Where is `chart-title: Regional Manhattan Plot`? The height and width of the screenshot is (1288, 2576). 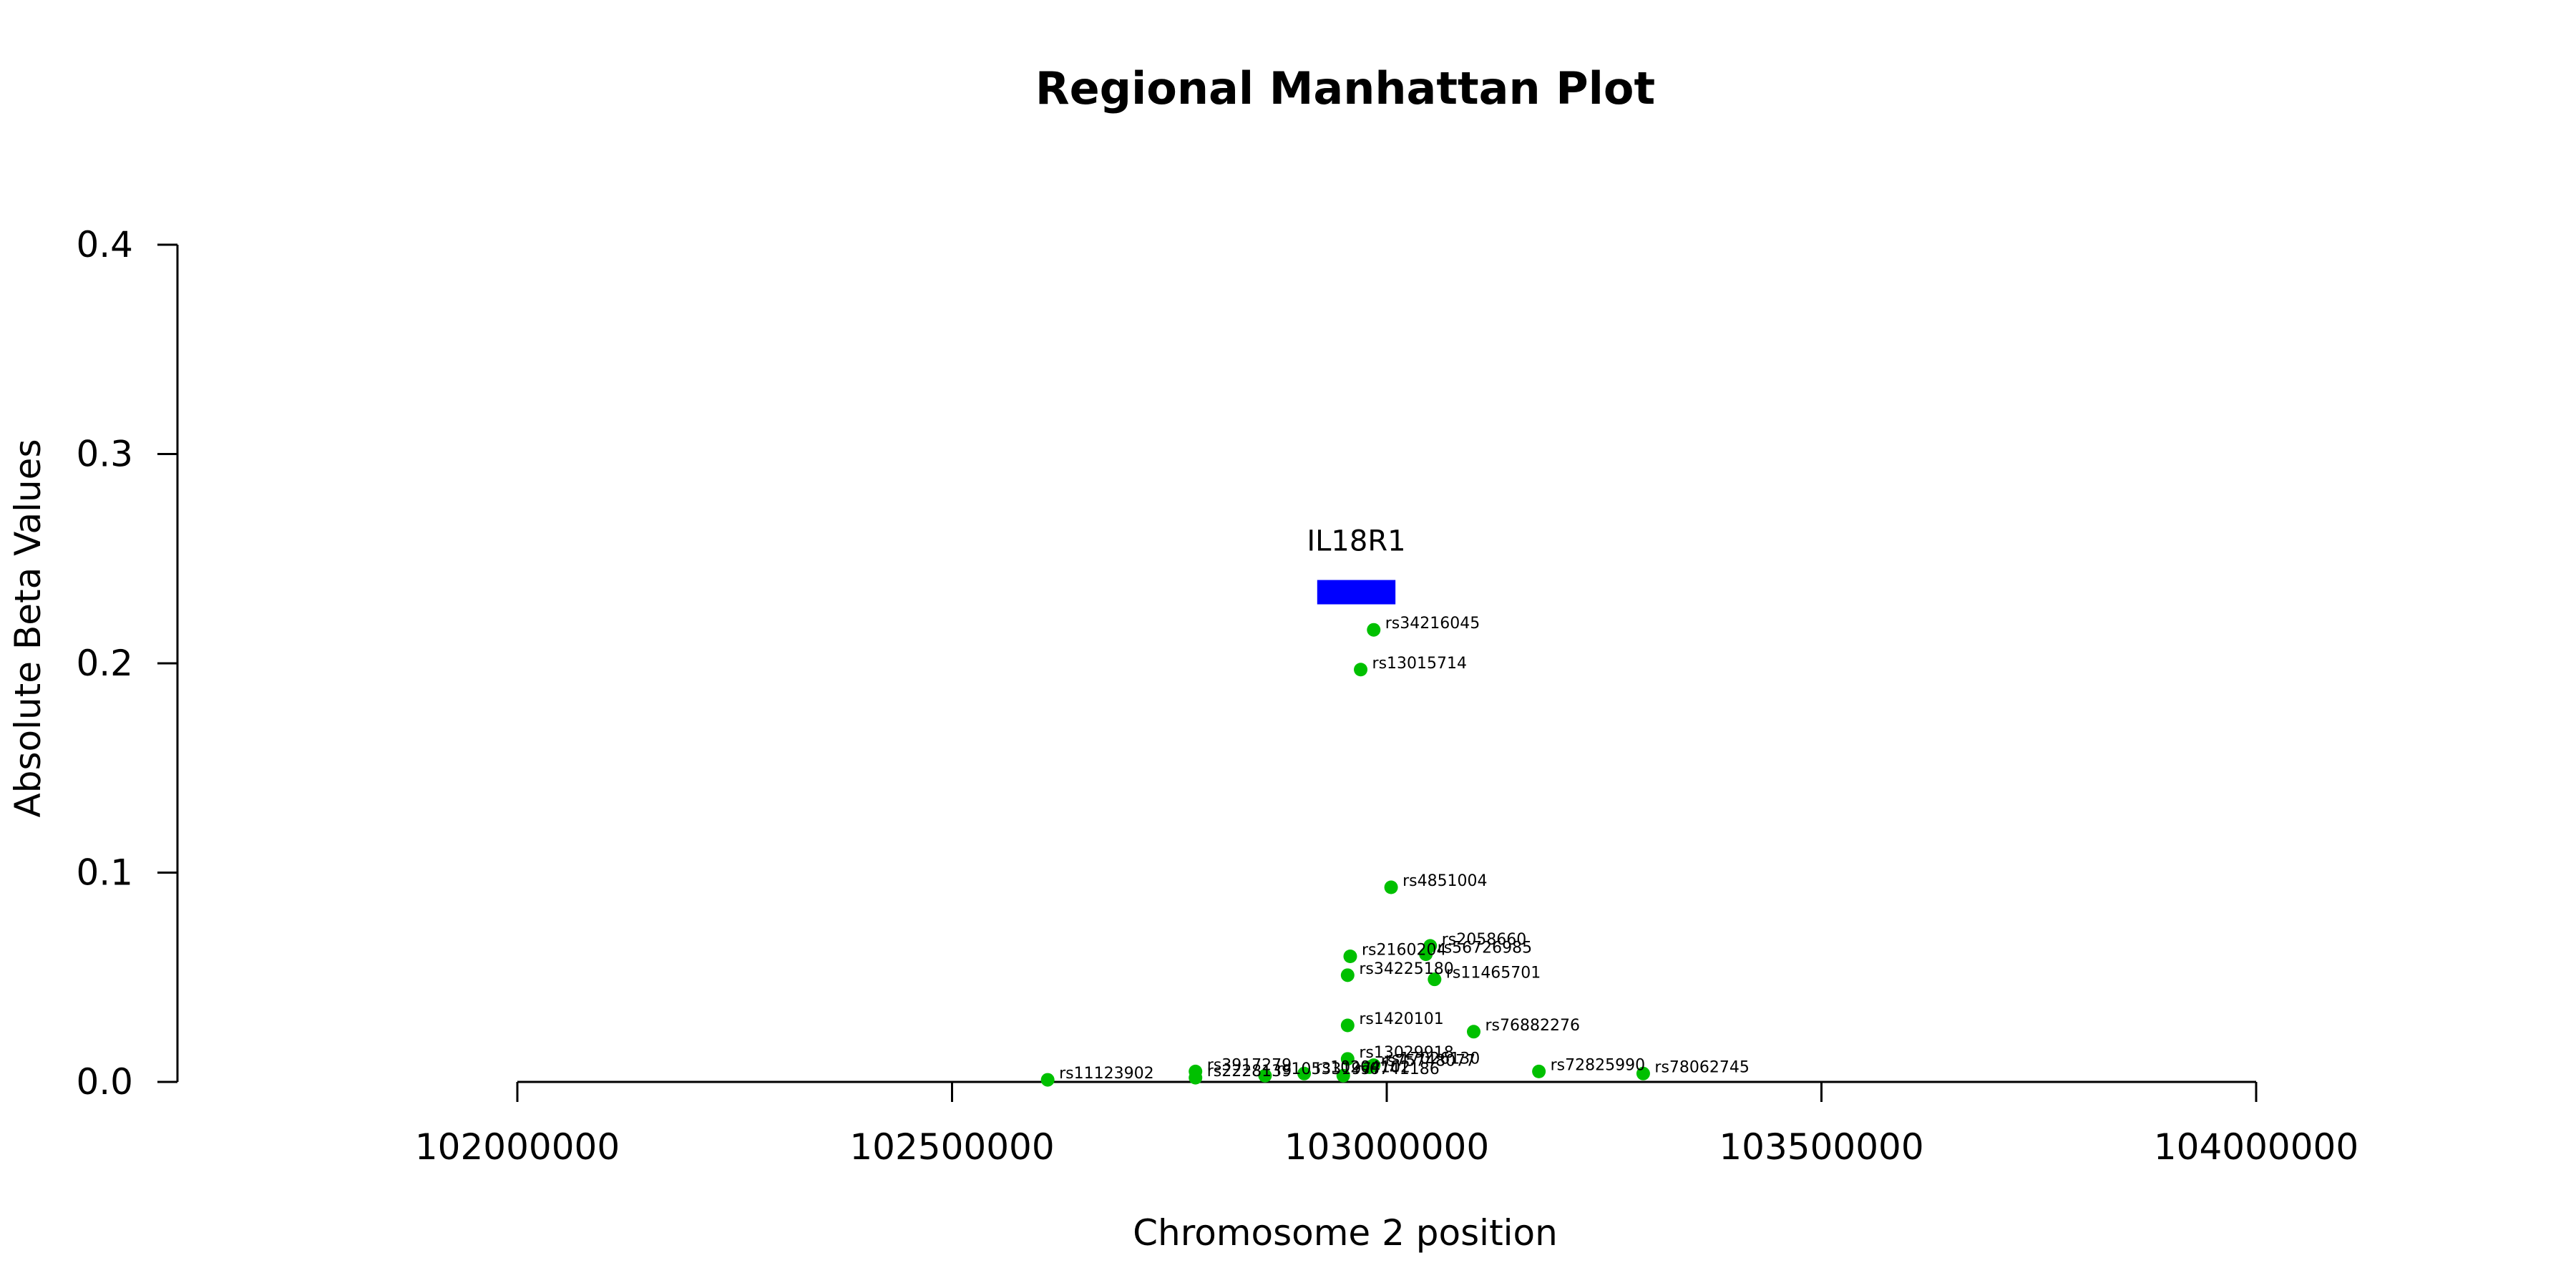
chart-title: Regional Manhattan Plot is located at coordinates (1345, 88).